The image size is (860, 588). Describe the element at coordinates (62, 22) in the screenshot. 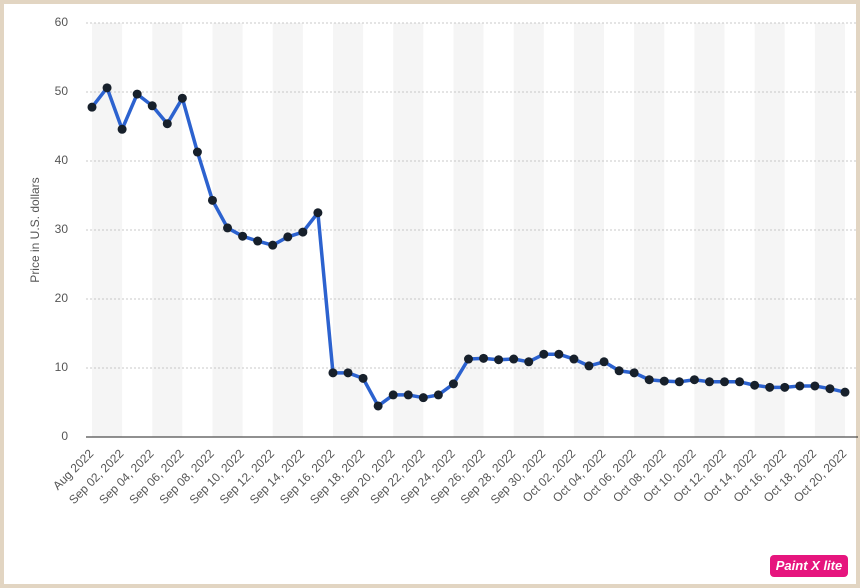

I see `y-tick-label: 60` at that location.